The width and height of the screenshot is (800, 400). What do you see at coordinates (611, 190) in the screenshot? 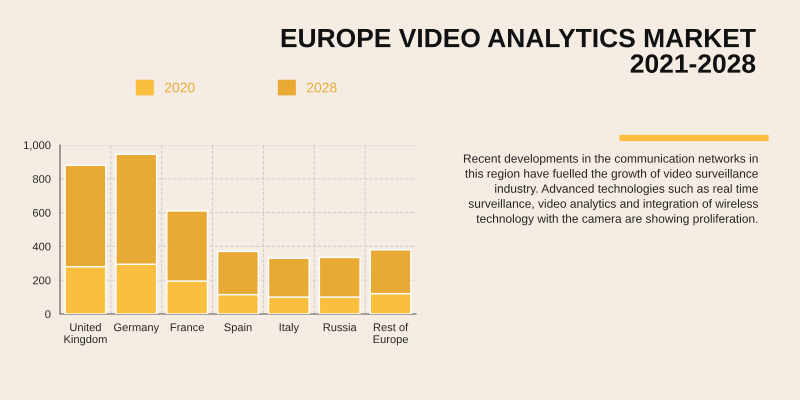
I see `text: Recent developments in the communication networks in this region have fuelled the growth of video surveillance industry. Advanced technologies such as real time surveillance, video analytics and integration of wireless technology with the camera are showing proliferation.` at bounding box center [611, 190].